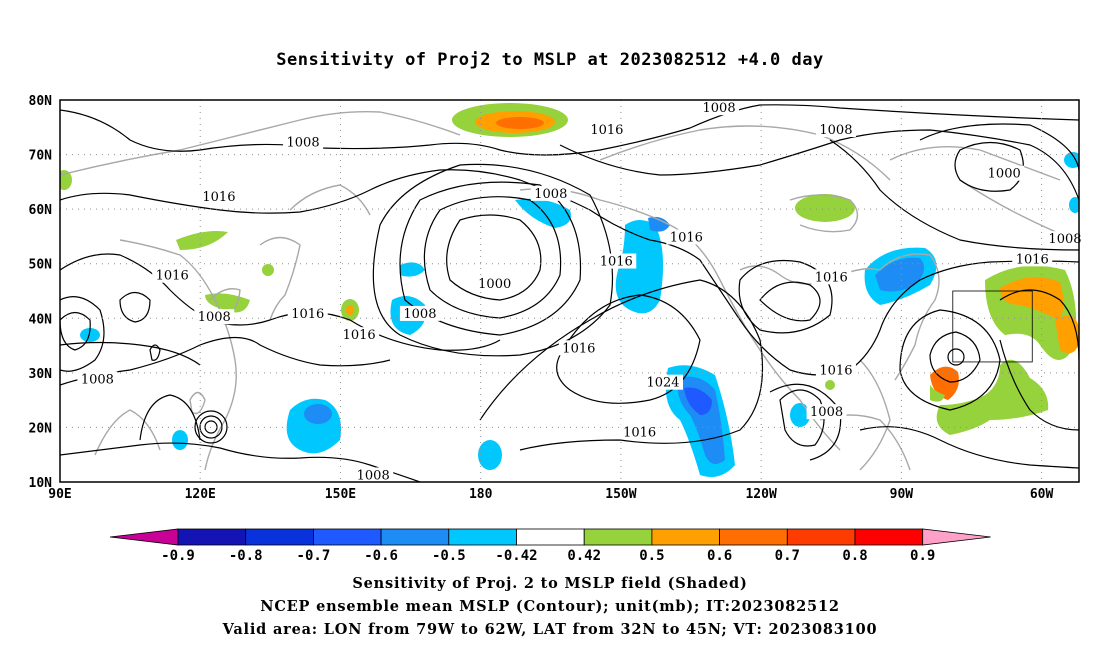 The height and width of the screenshot is (650, 1100). What do you see at coordinates (178, 556) in the screenshot?
I see `colorbar-label: -0.9` at bounding box center [178, 556].